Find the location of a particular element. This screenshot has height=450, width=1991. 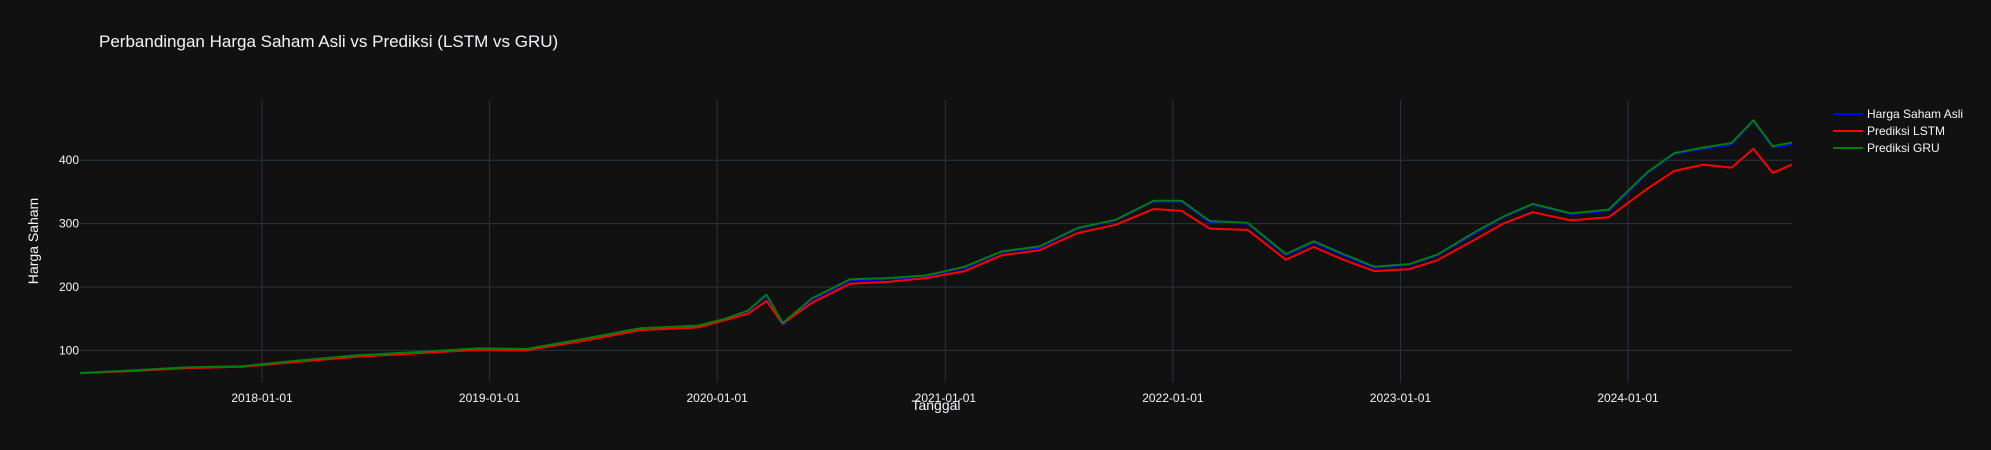

y-tick-label: 200 is located at coordinates (69, 287).